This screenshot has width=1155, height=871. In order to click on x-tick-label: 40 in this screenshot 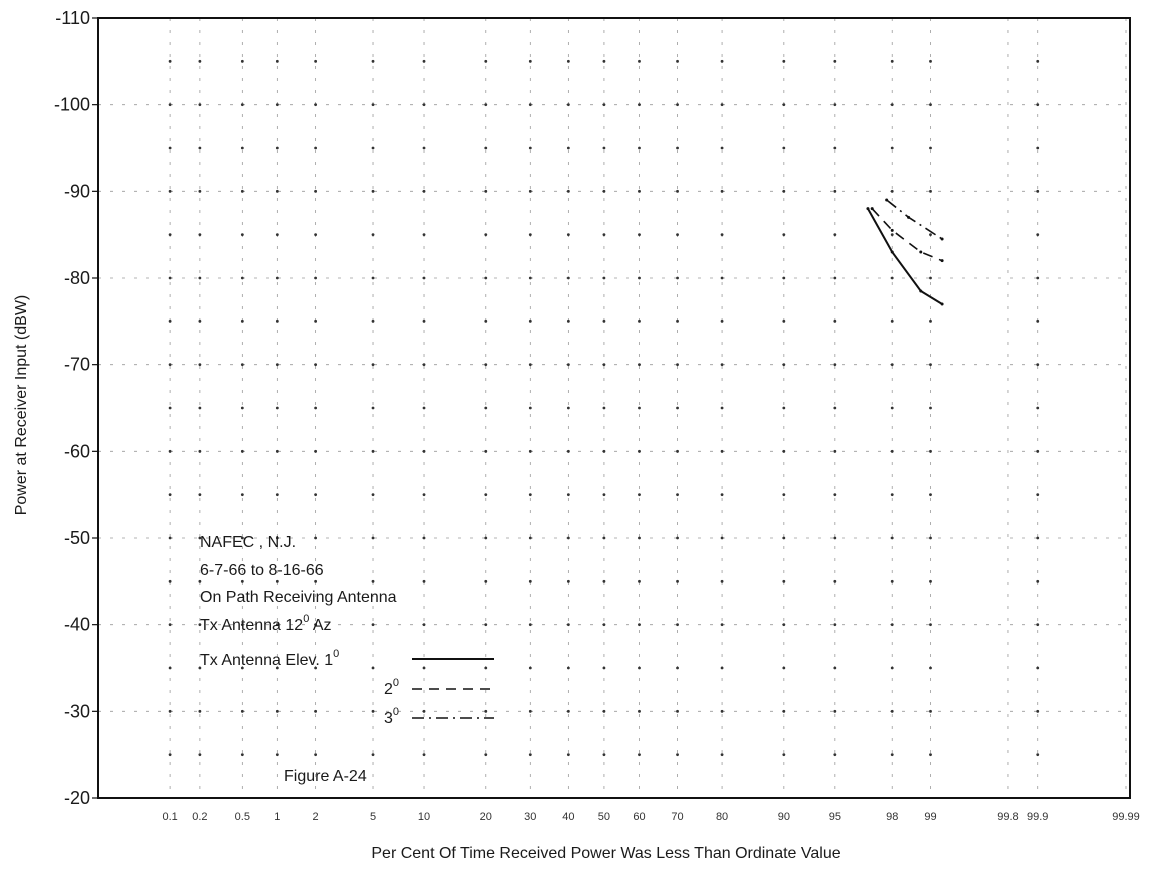, I will do `click(568, 817)`.